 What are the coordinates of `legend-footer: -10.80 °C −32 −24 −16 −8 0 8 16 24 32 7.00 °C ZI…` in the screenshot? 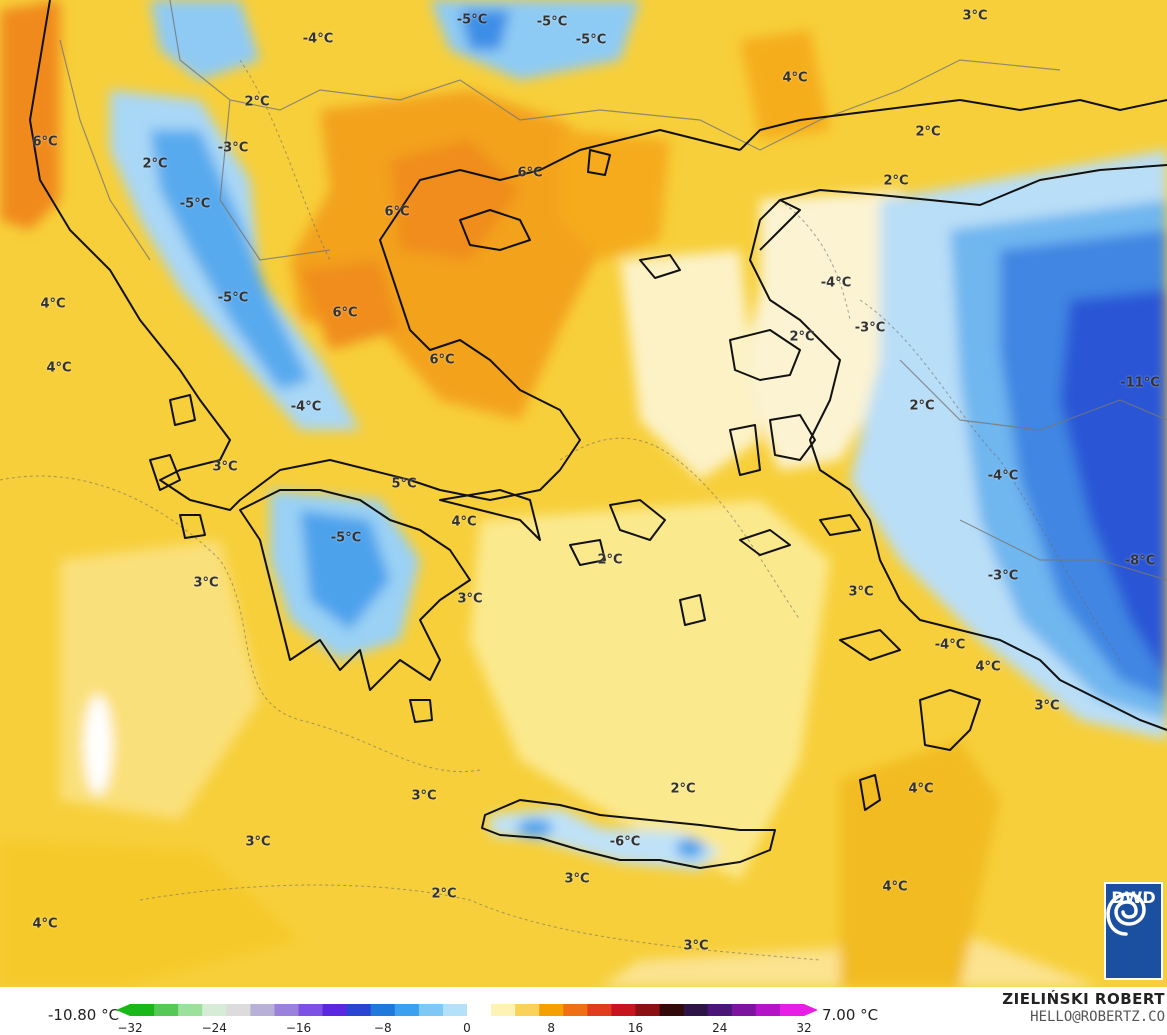 It's located at (583, 1011).